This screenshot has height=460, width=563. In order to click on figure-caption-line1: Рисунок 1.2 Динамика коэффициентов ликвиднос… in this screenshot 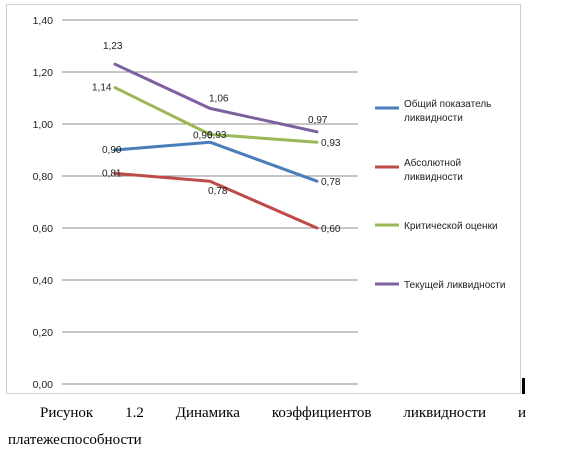, I will do `click(283, 413)`.